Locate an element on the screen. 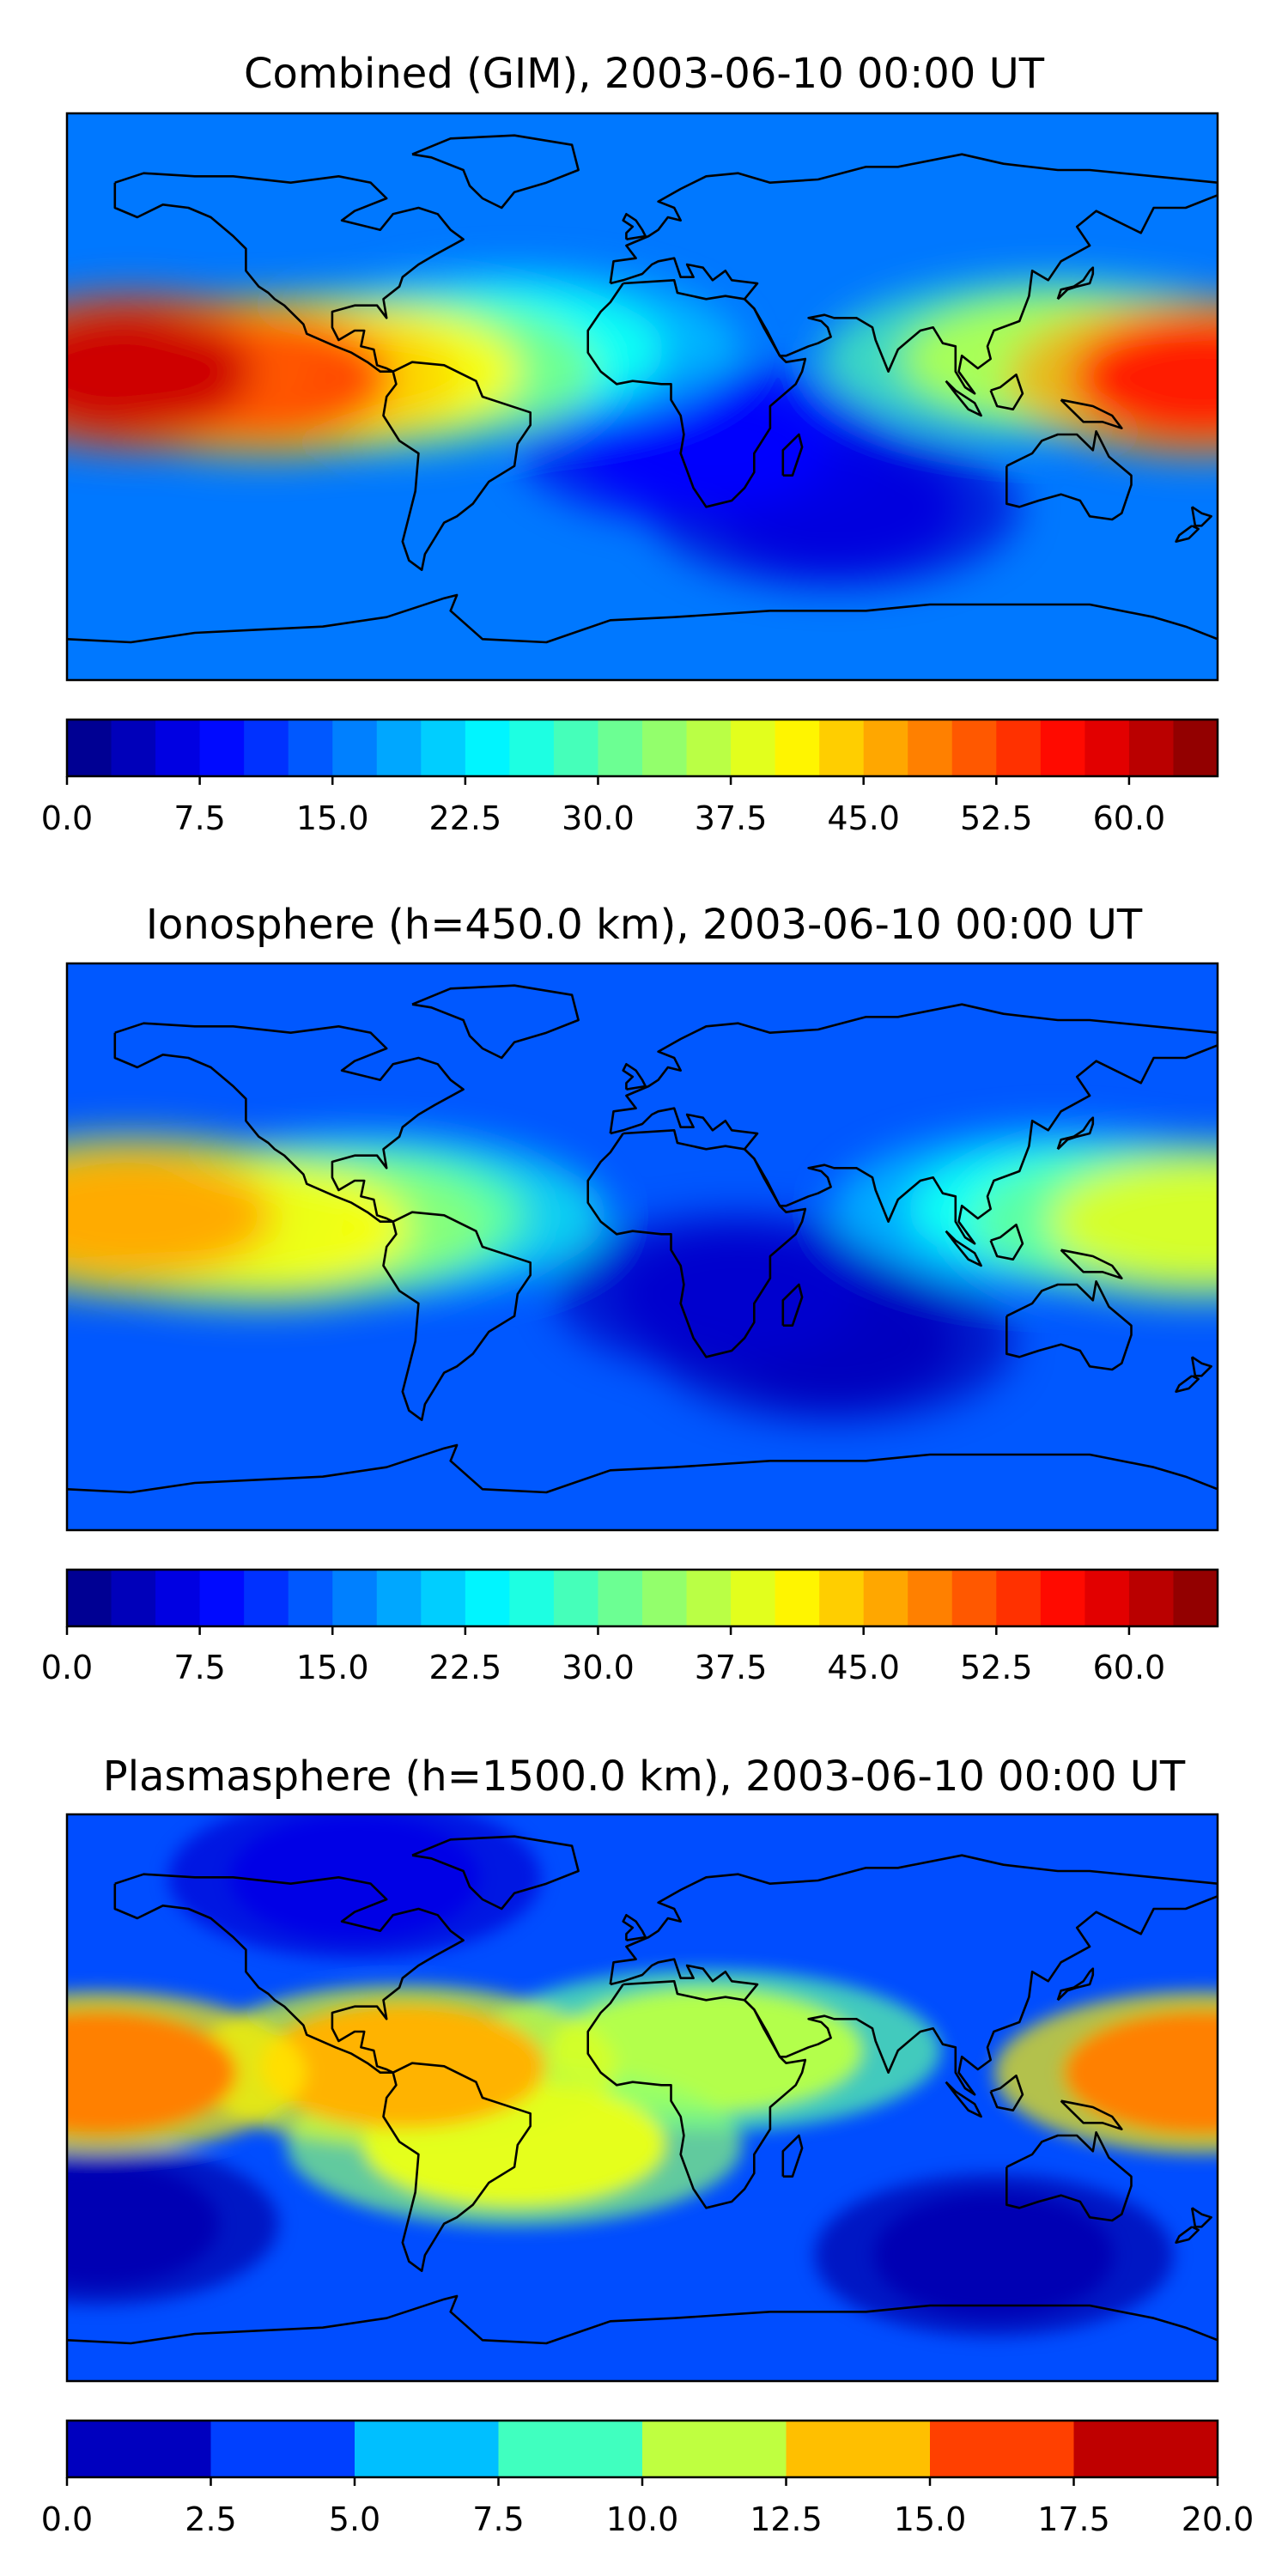  colorbar-tick-label: 22.5 is located at coordinates (466, 818).